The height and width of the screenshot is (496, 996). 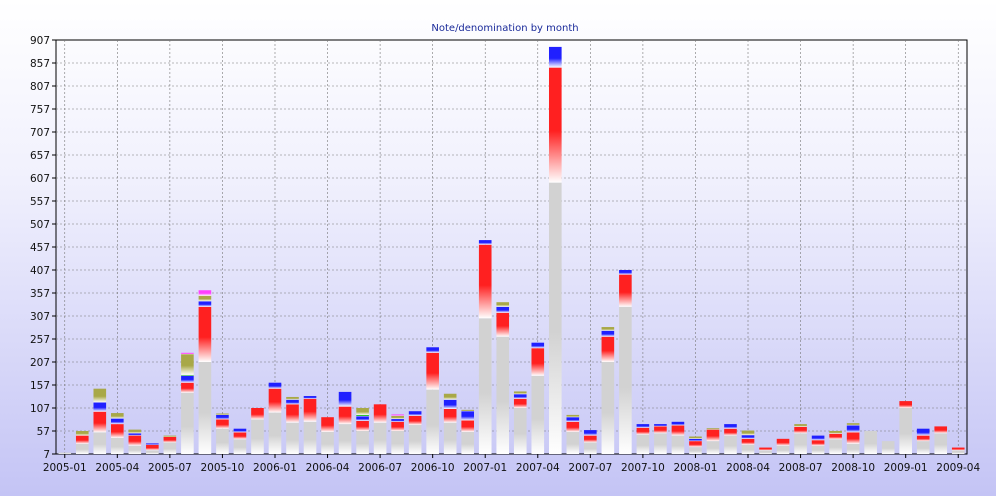 What do you see at coordinates (40, 179) in the screenshot?
I see `y-tick-label: 607` at bounding box center [40, 179].